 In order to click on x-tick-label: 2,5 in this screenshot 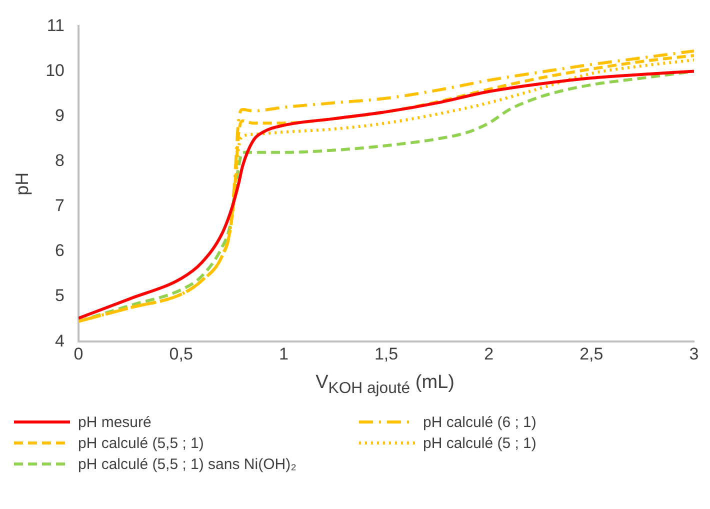, I will do `click(592, 354)`.